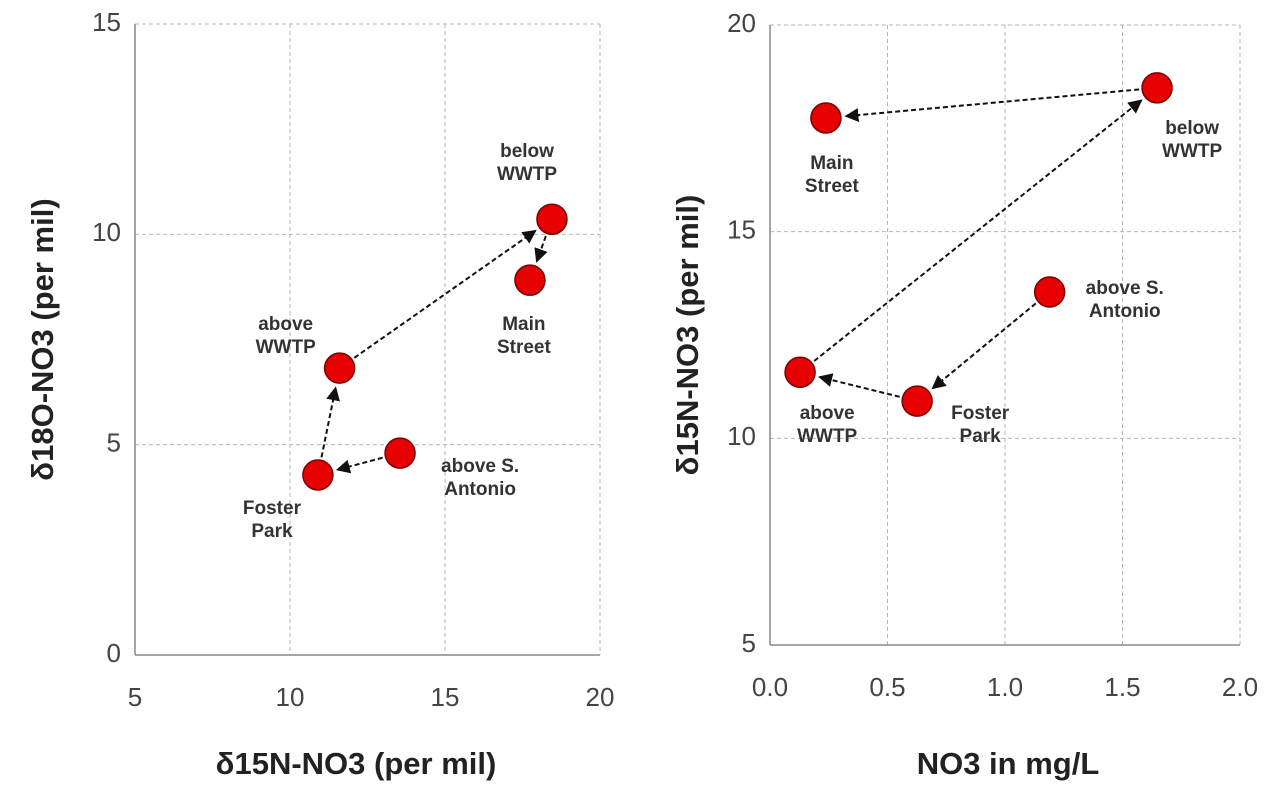 This screenshot has height=788, width=1280. What do you see at coordinates (741, 23) in the screenshot?
I see `y-tick-label: 20` at bounding box center [741, 23].